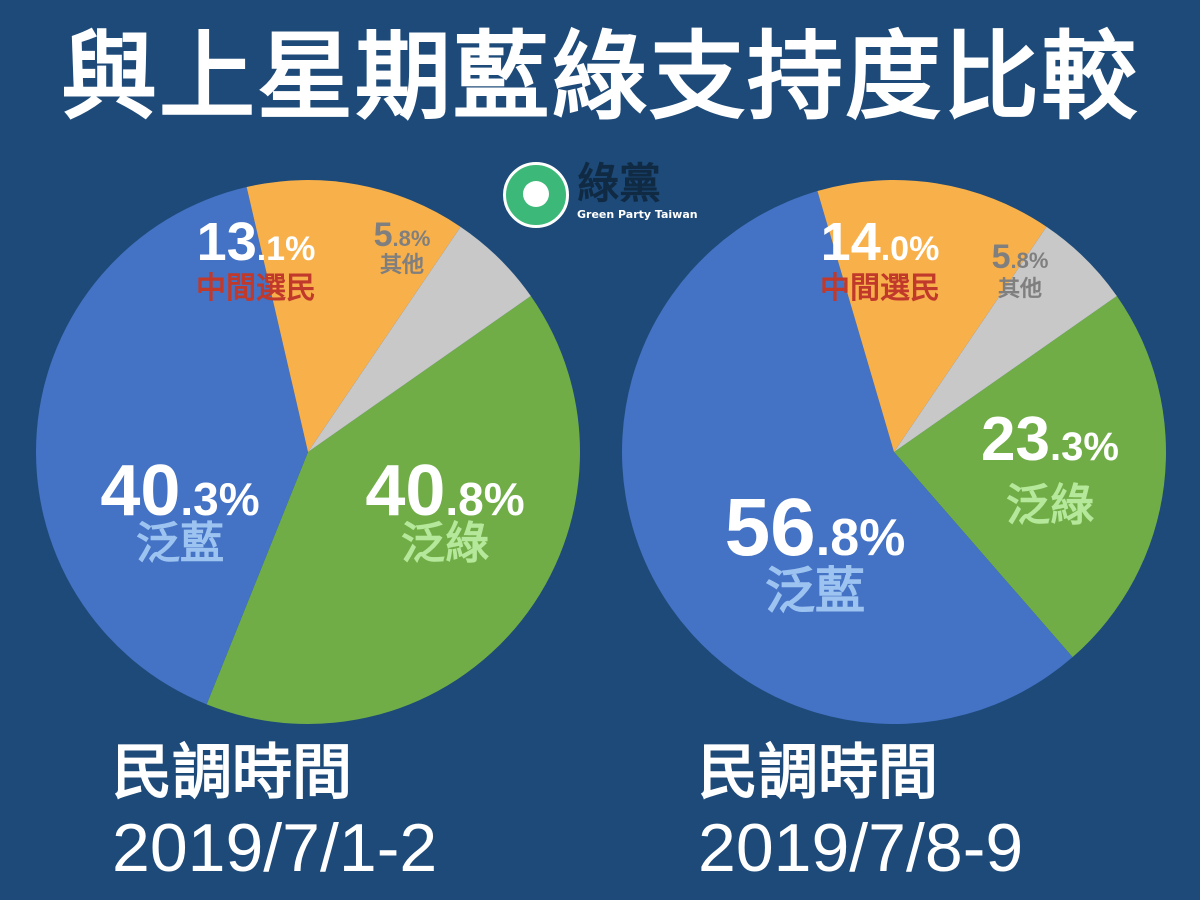 The width and height of the screenshot is (1200, 900). Describe the element at coordinates (637, 214) in the screenshot. I see `logo-subtitle: Green Party Taiwan` at that location.